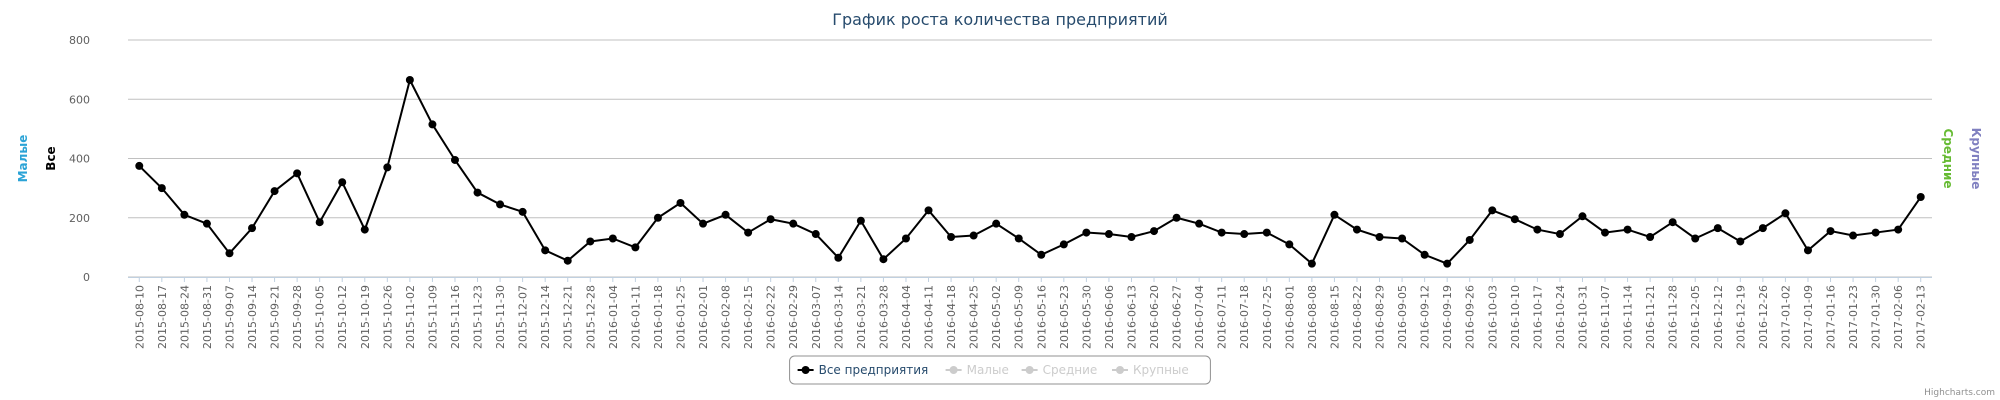  What do you see at coordinates (1537, 317) in the screenshot?
I see `x-tick-label: 2016-10-17` at bounding box center [1537, 317].